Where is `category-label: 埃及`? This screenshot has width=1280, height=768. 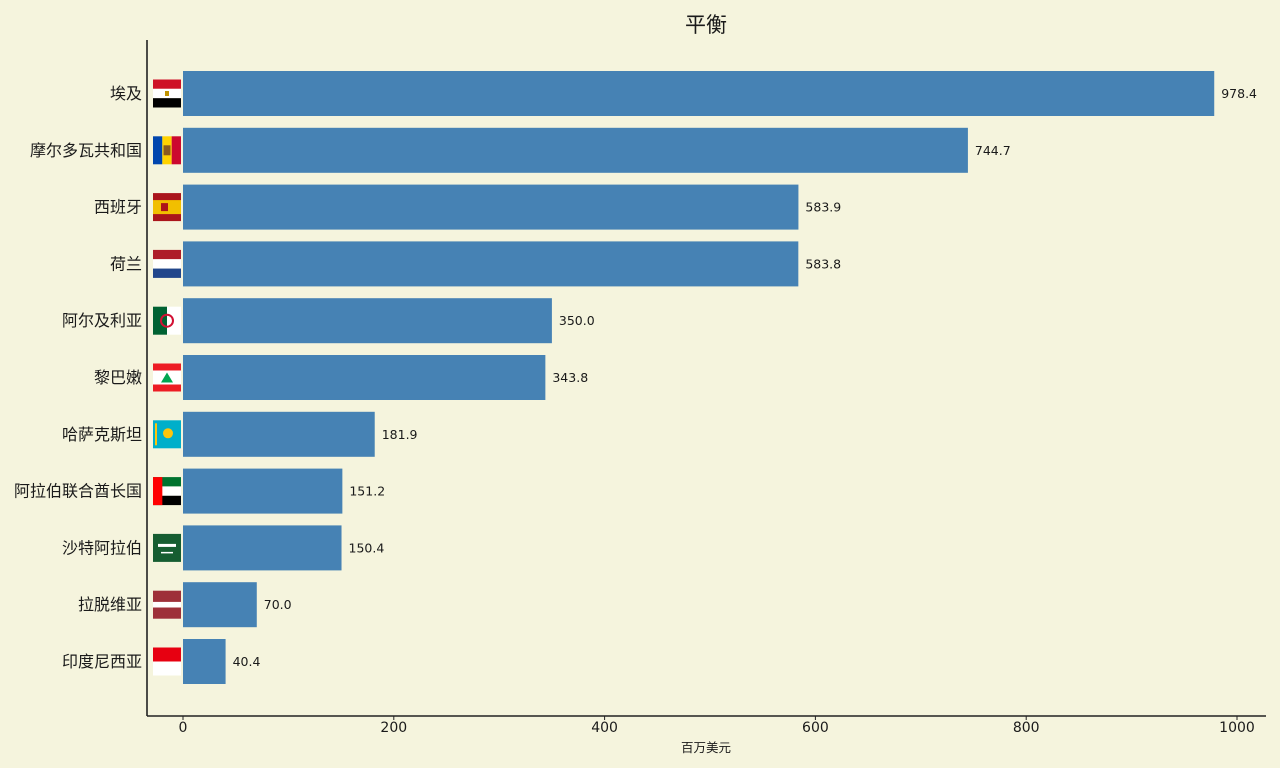
category-label: 埃及 is located at coordinates (126, 93).